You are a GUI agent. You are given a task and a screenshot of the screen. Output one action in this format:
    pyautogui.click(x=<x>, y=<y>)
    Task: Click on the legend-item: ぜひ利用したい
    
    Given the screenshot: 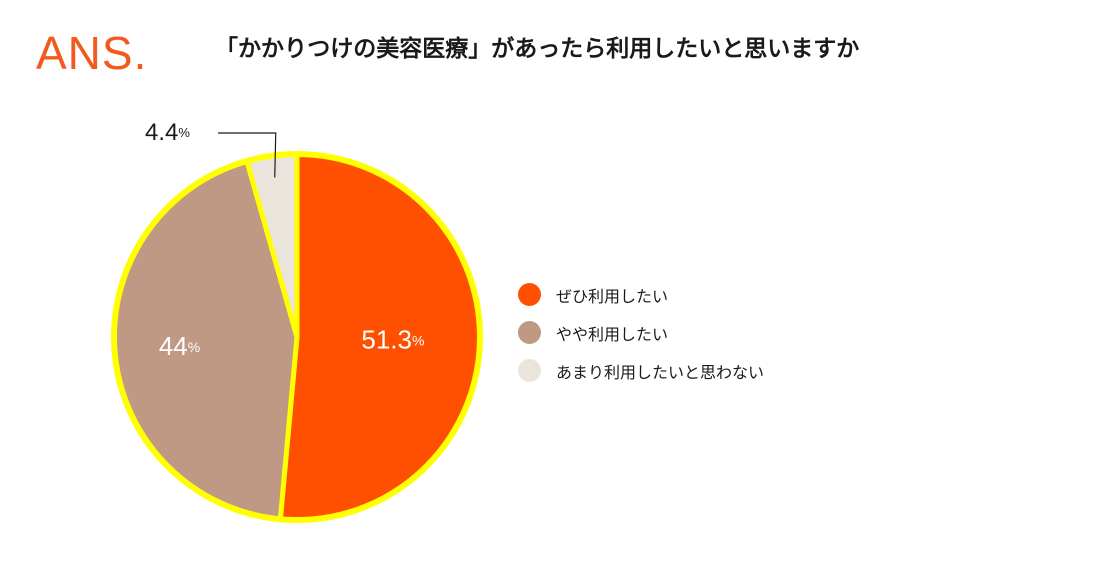 What is the action you would take?
    pyautogui.click(x=641, y=294)
    